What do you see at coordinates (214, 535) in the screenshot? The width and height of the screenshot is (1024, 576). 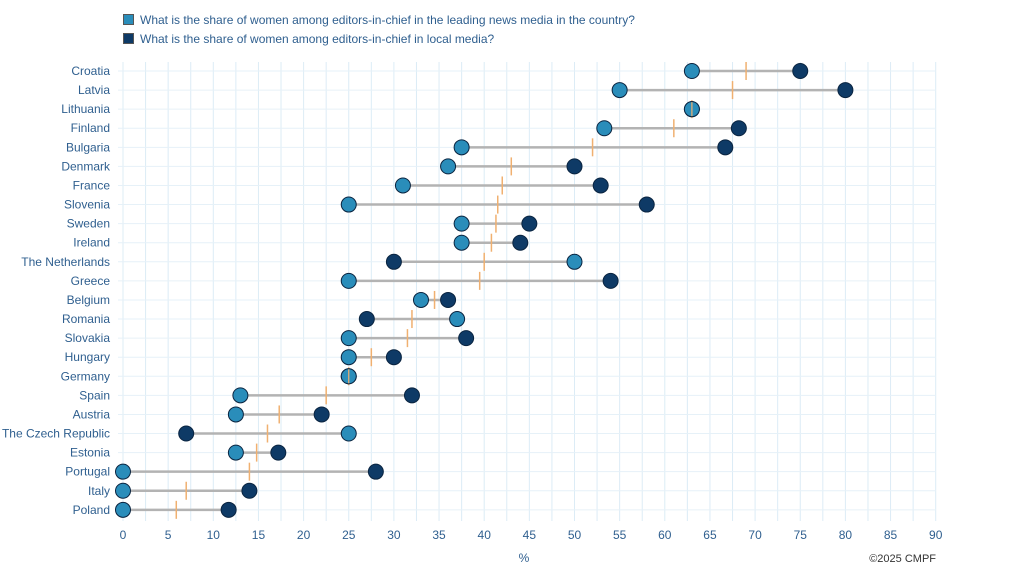 I see `x-tick-label: 10` at bounding box center [214, 535].